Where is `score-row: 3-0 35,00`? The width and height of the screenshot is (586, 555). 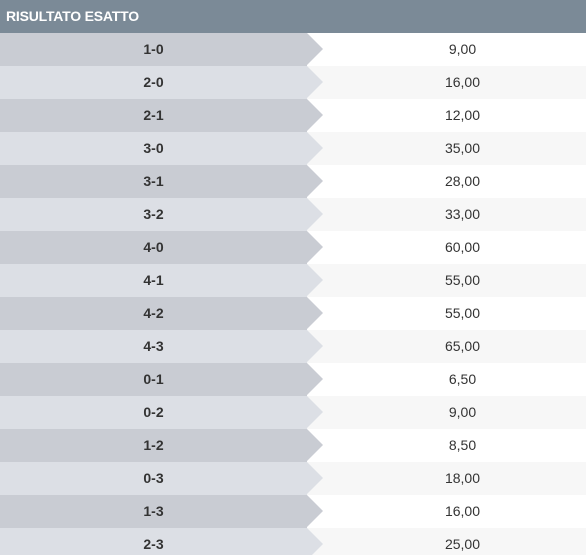
score-row: 3-0 35,00 is located at coordinates (293, 148).